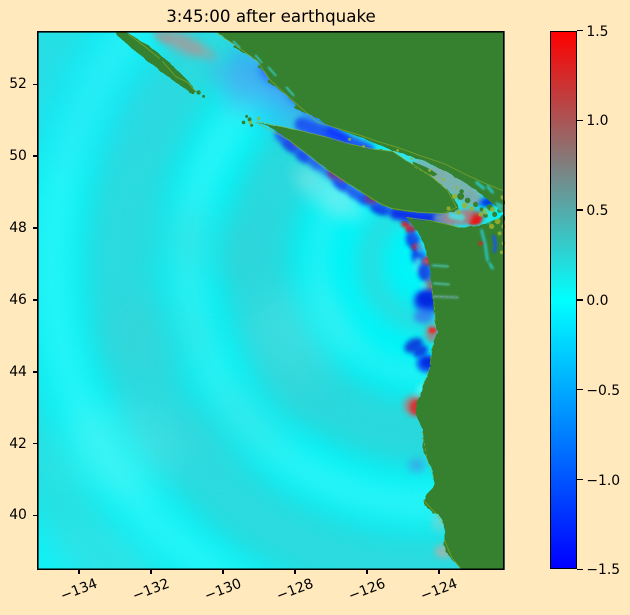 The image size is (630, 615). I want to click on y-tick-label: 52, so click(18, 84).